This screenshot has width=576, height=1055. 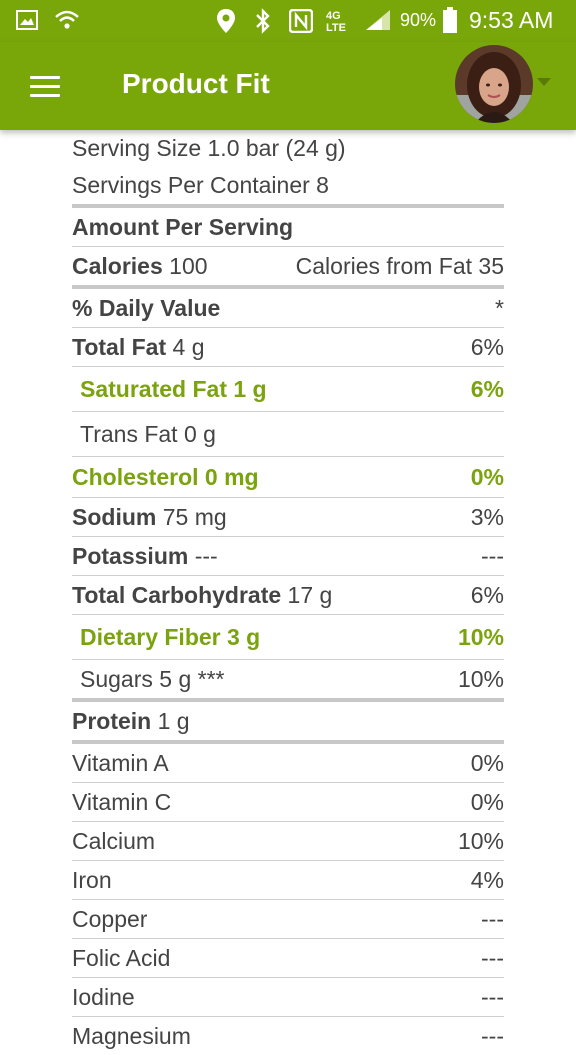 What do you see at coordinates (45, 87) in the screenshot?
I see `hamburger-menu-icon` at bounding box center [45, 87].